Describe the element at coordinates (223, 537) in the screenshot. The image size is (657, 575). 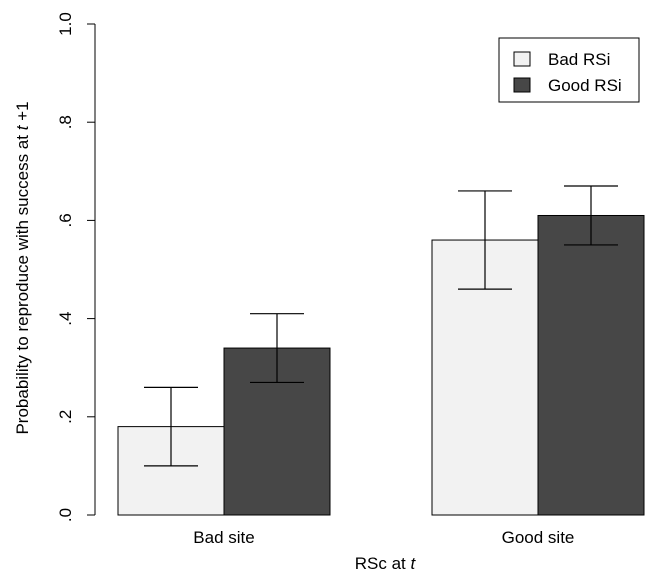
I see `x-tick-label: Bad site` at that location.